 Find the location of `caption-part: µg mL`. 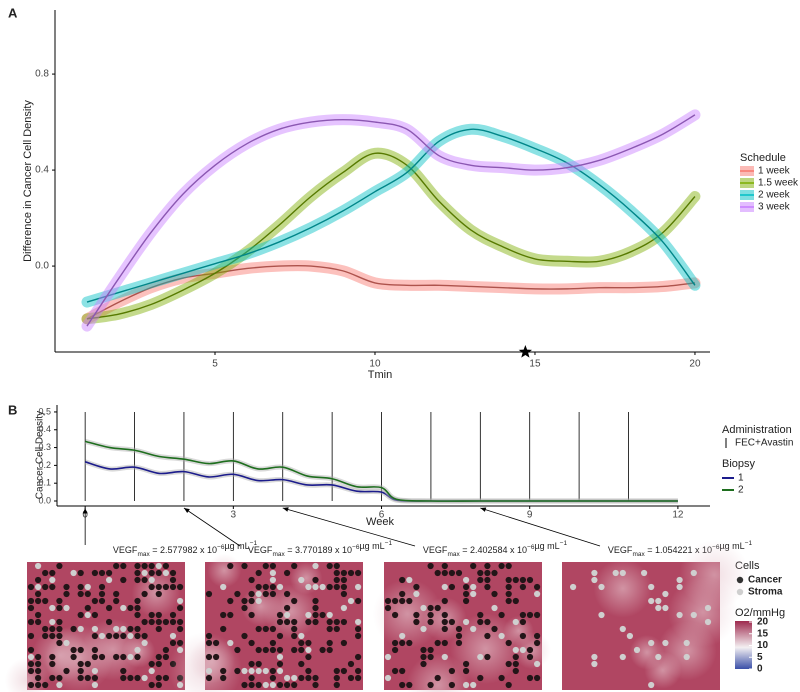

caption-part: µg mL is located at coordinates (546, 546).